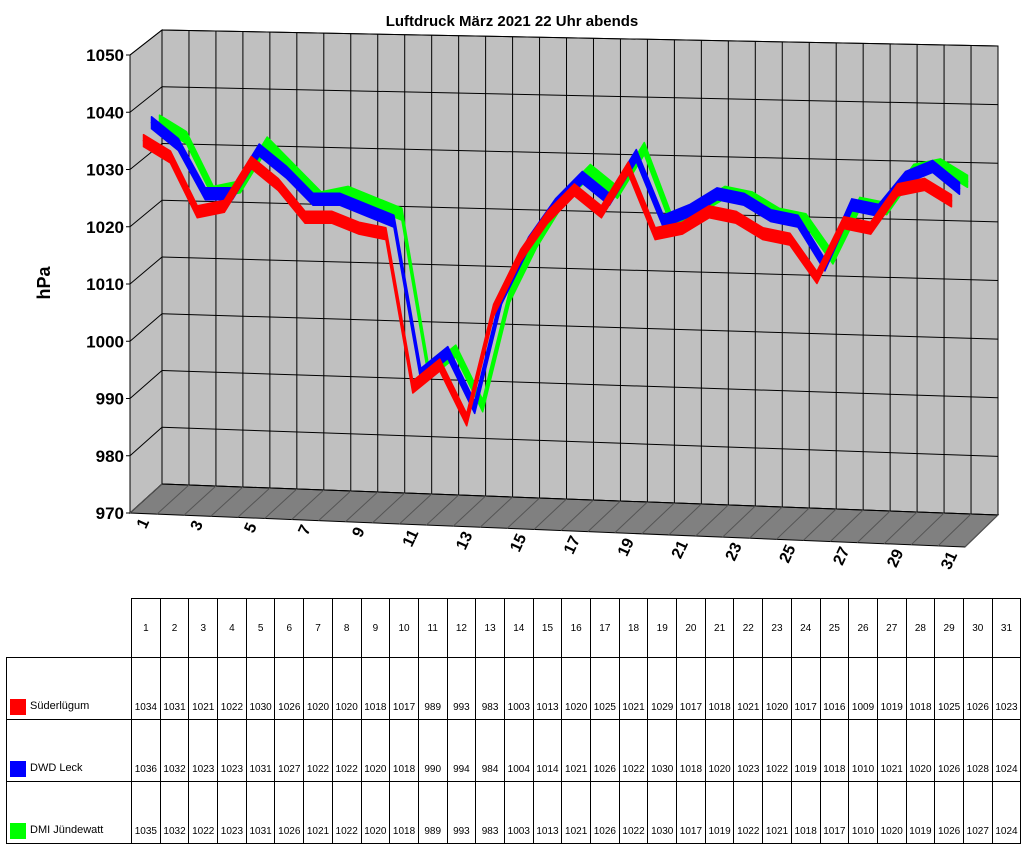 Image resolution: width=1024 pixels, height=844 pixels. What do you see at coordinates (375, 688) in the screenshot?
I see `table-value-cell: 1018` at bounding box center [375, 688].